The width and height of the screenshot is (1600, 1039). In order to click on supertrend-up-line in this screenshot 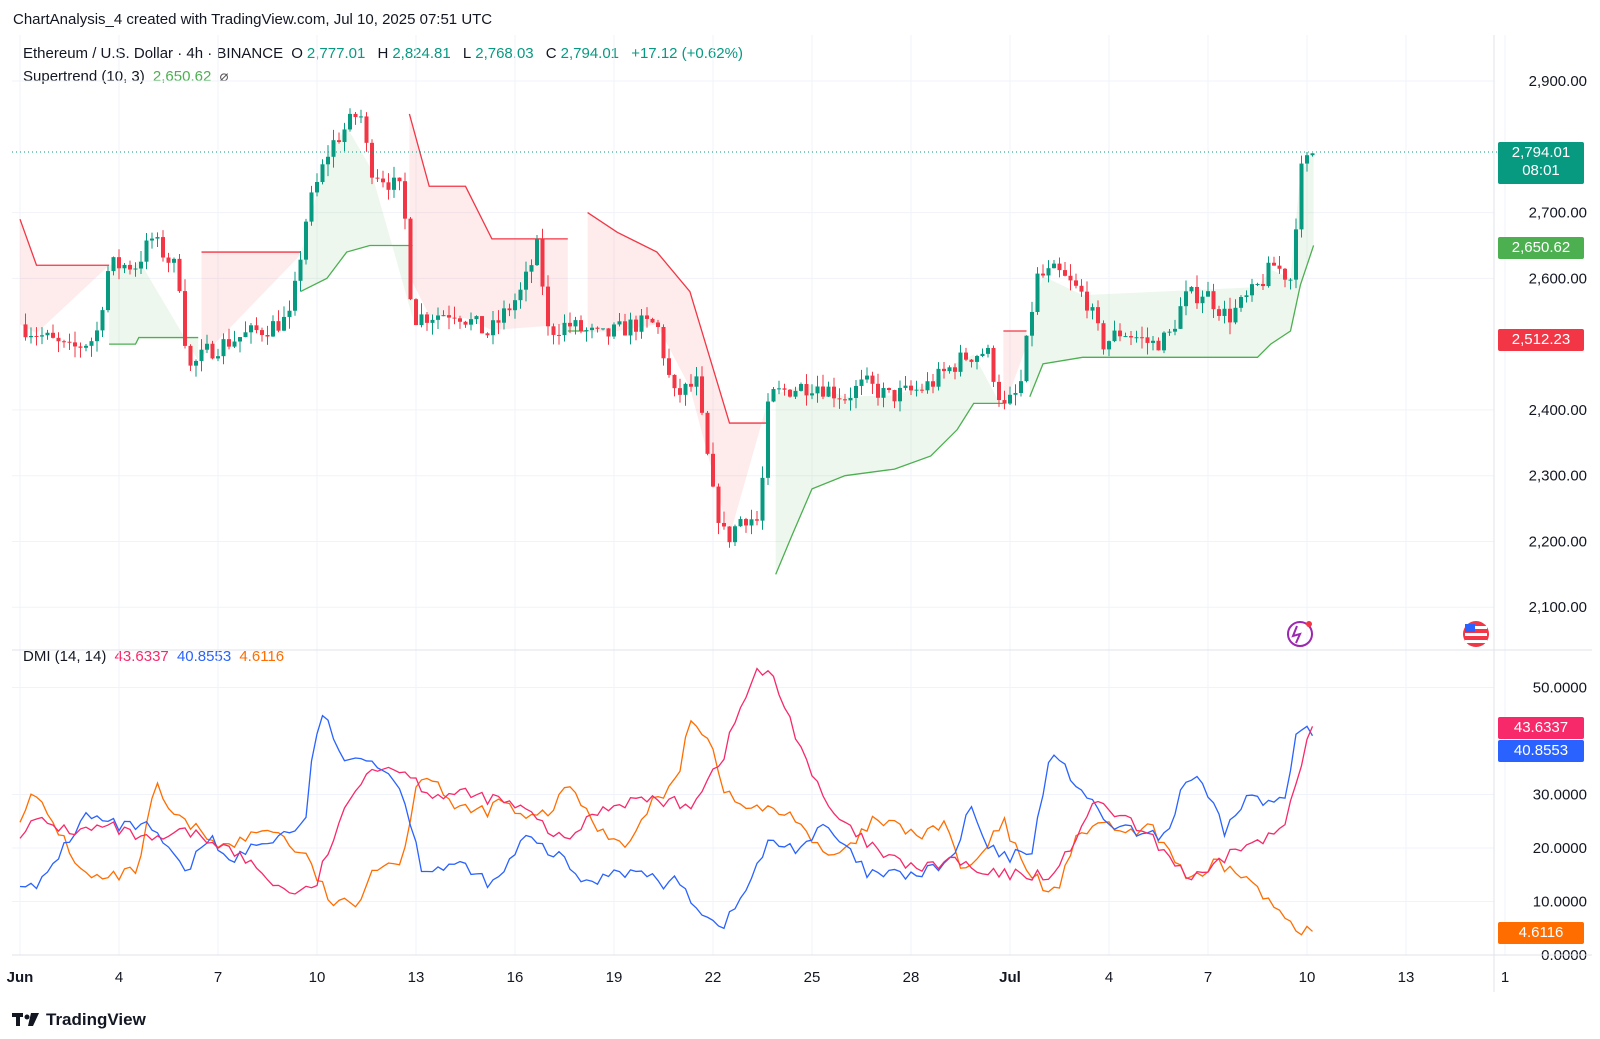, I will do `click(1172, 321)`.